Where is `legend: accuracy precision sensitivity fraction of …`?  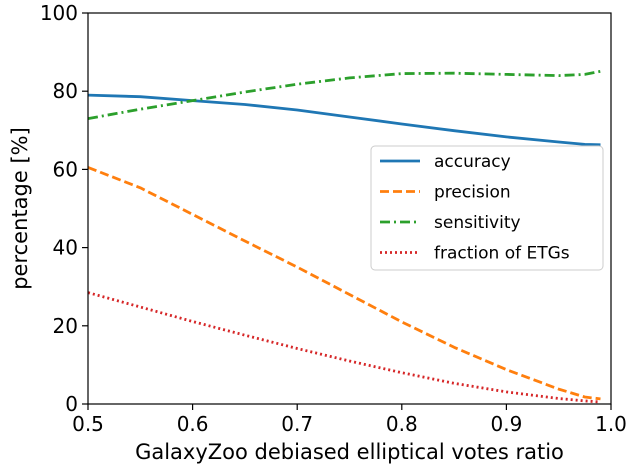 legend: accuracy precision sensitivity fraction of … is located at coordinates (487, 208).